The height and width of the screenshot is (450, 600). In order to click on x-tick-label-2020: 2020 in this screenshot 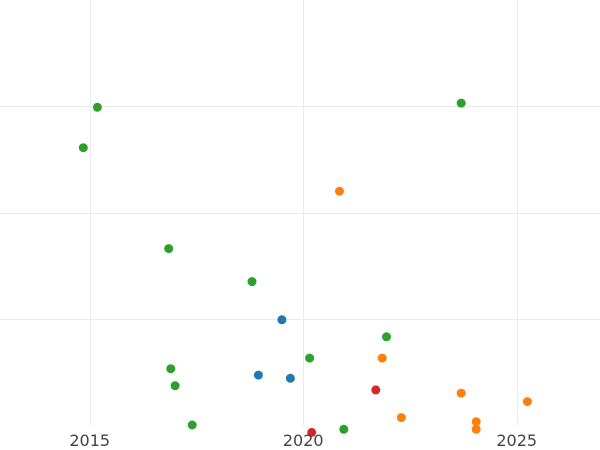, I will do `click(303, 440)`.